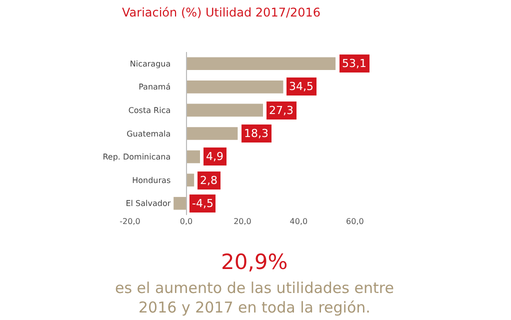 The image size is (511, 320). What do you see at coordinates (186, 221) in the screenshot?
I see `x-tick-label: 0,0` at bounding box center [186, 221].